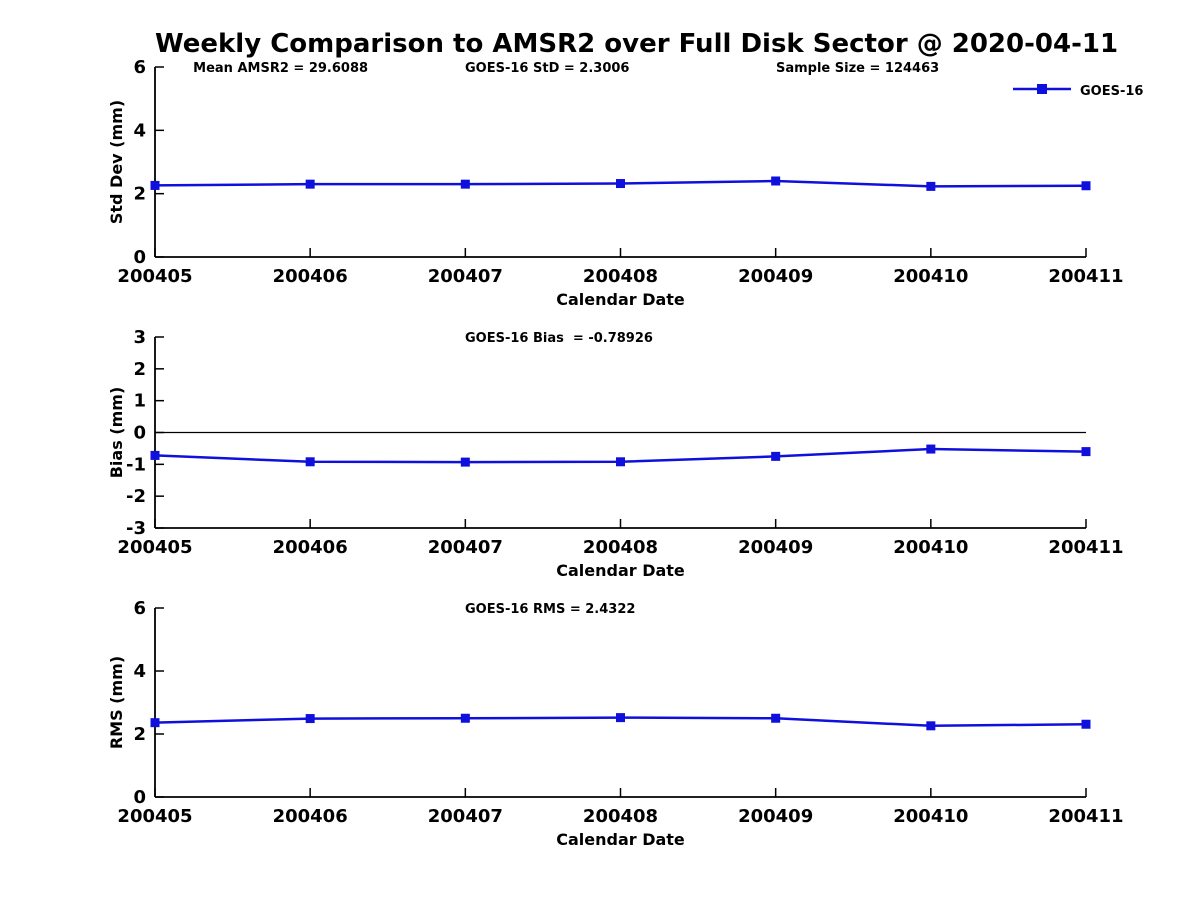 The width and height of the screenshot is (1200, 900). I want to click on y-tick-label: -1, so click(136, 464).